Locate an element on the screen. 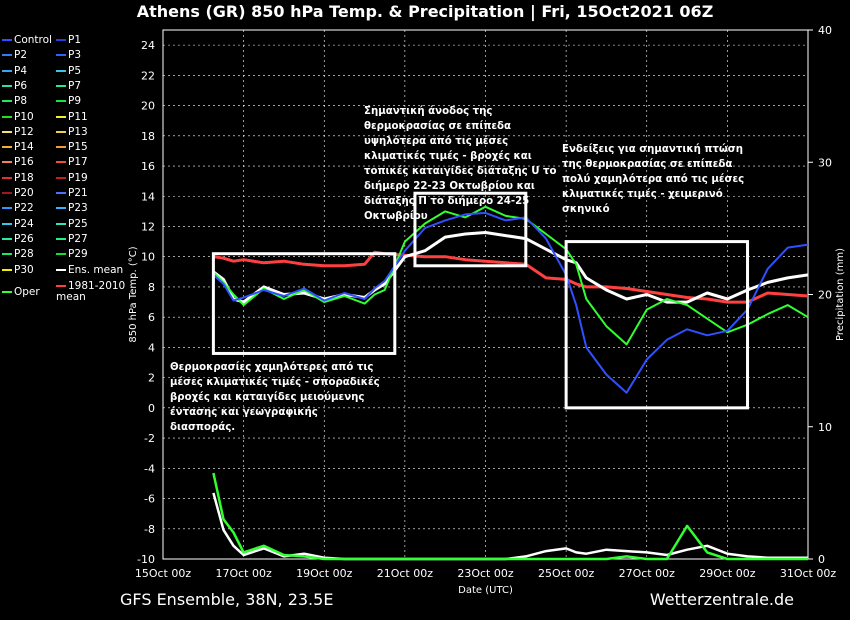 The image size is (850, 620). y-tick-label: 14 is located at coordinates (148, 196).